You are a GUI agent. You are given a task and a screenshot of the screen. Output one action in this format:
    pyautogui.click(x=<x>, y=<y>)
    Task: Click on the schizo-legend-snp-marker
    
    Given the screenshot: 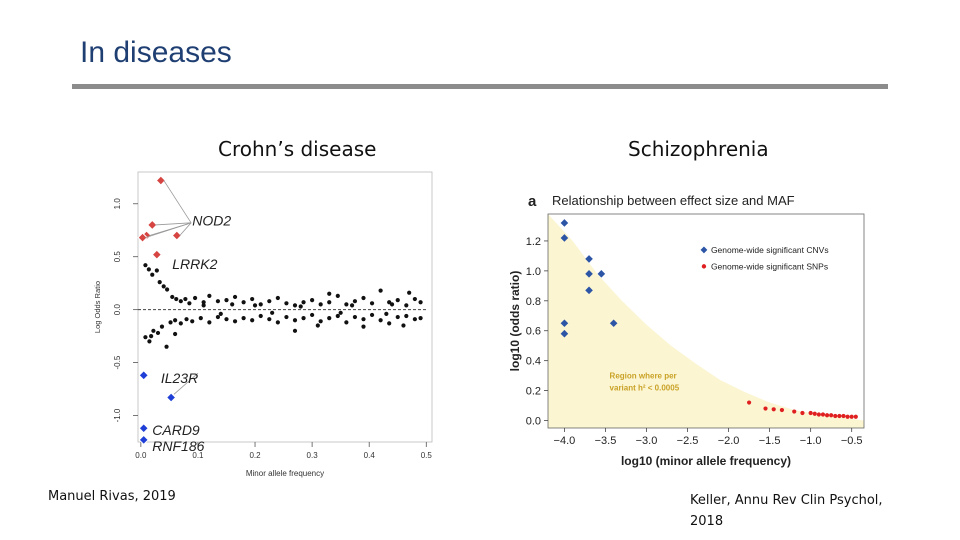 What is the action you would take?
    pyautogui.click(x=704, y=266)
    